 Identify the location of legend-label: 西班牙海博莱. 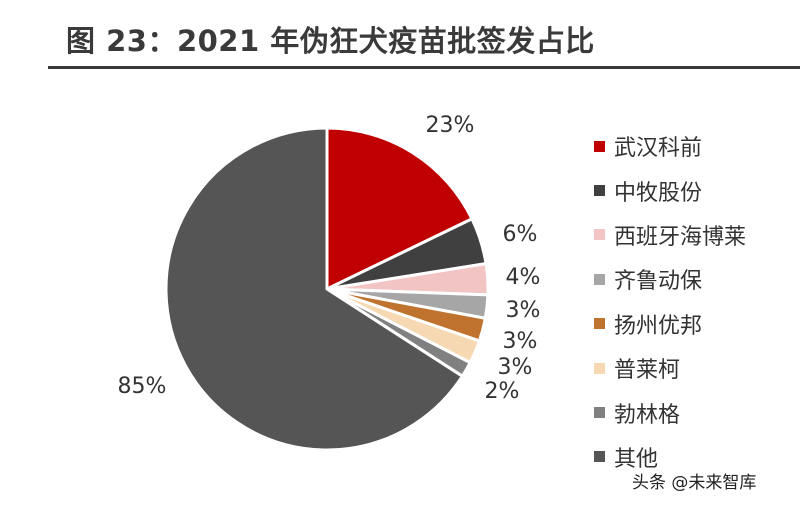
(680, 237).